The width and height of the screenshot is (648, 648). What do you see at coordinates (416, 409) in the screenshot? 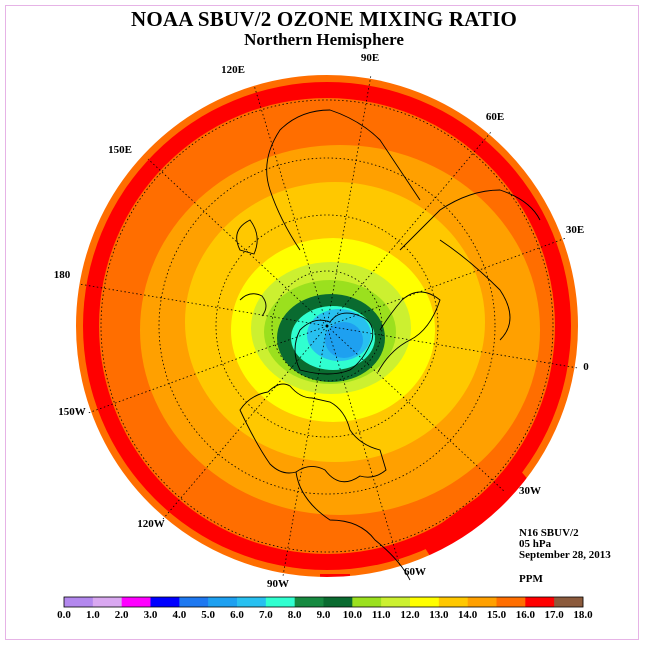
I see `meridian-30w` at bounding box center [416, 409].